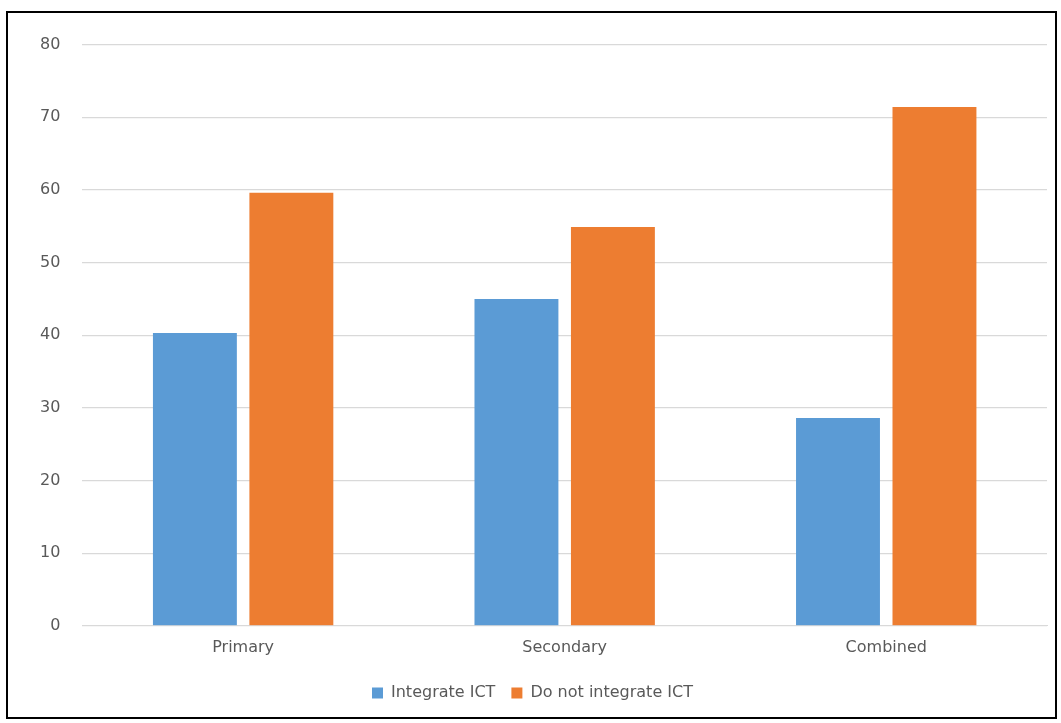  Describe the element at coordinates (50, 116) in the screenshot. I see `y-tick-label: 70` at that location.